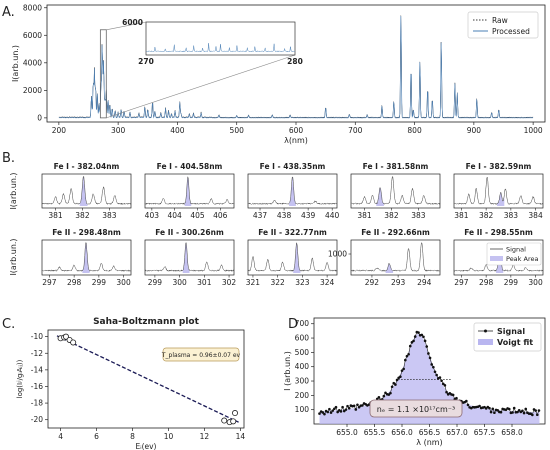 This screenshot has height=450, width=550. I want to click on x-tick-label: 323, so click(302, 282).